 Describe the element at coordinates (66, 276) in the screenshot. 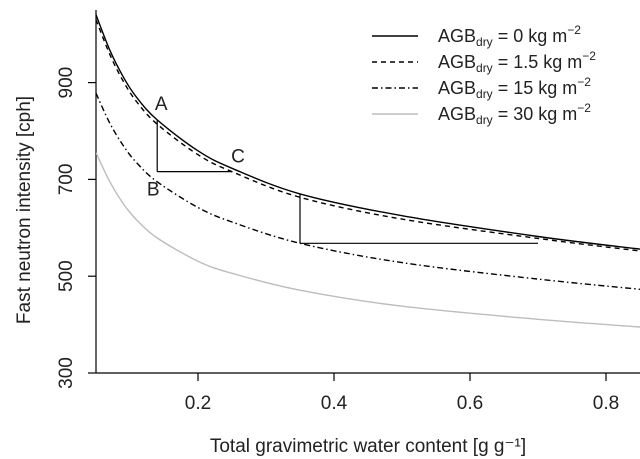

I see `y-tick-label: 500` at that location.